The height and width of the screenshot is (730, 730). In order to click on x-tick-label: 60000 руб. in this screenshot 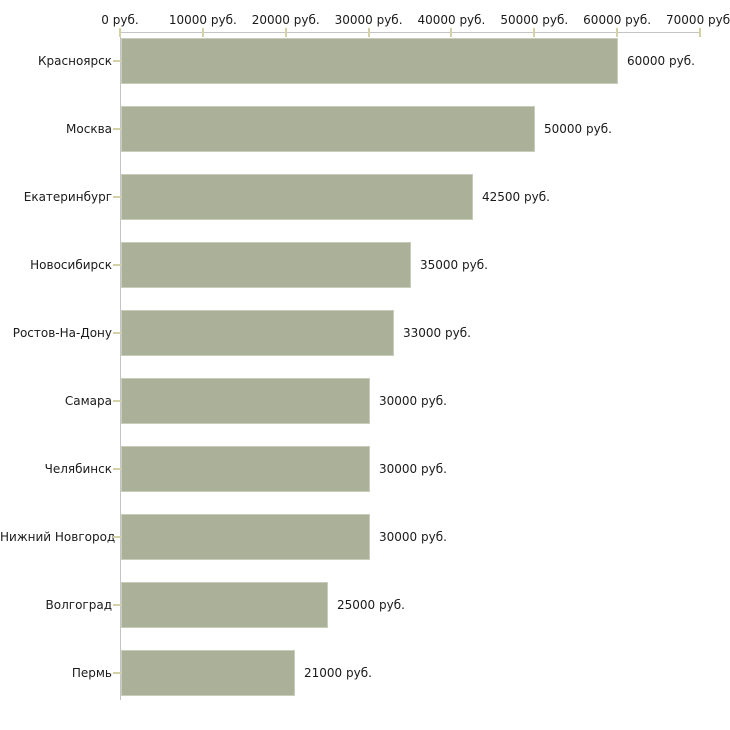, I will do `click(617, 20)`.